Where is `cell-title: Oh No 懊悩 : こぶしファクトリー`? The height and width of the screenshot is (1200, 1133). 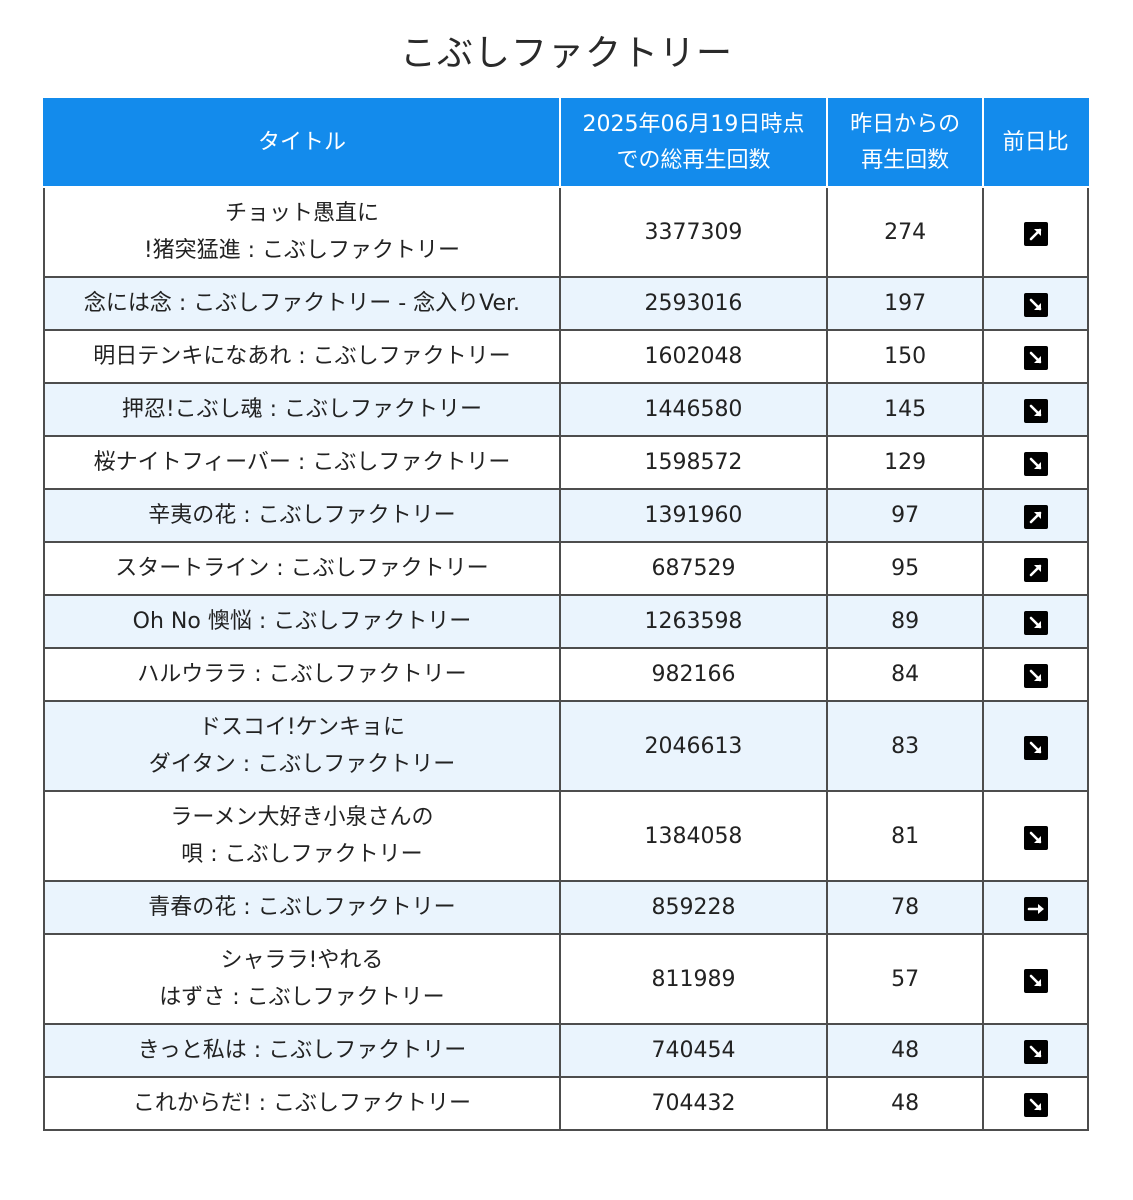 cell-title: Oh No 懊悩 : こぶしファクトリー is located at coordinates (302, 621).